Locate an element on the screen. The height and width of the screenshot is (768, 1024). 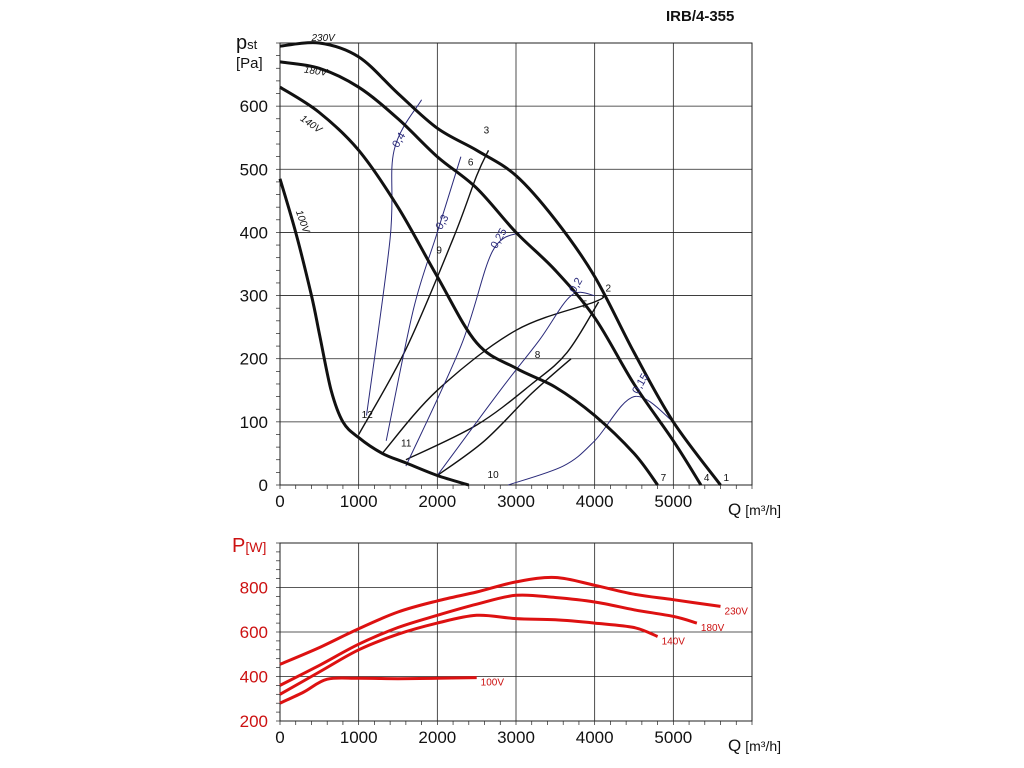
efficiency-label: 0,3 is located at coordinates (443, 222).